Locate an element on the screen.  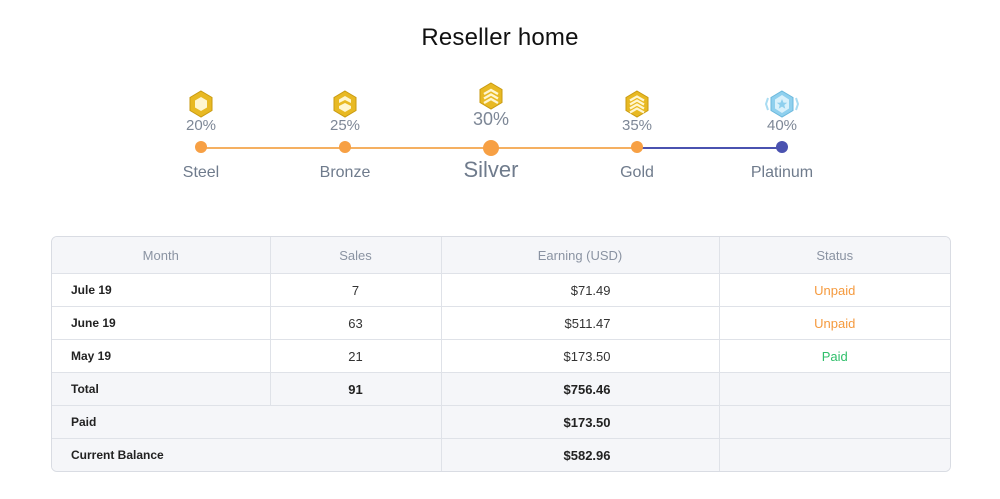
balance-row: Current Balance $582.96 is located at coordinates (501, 454).